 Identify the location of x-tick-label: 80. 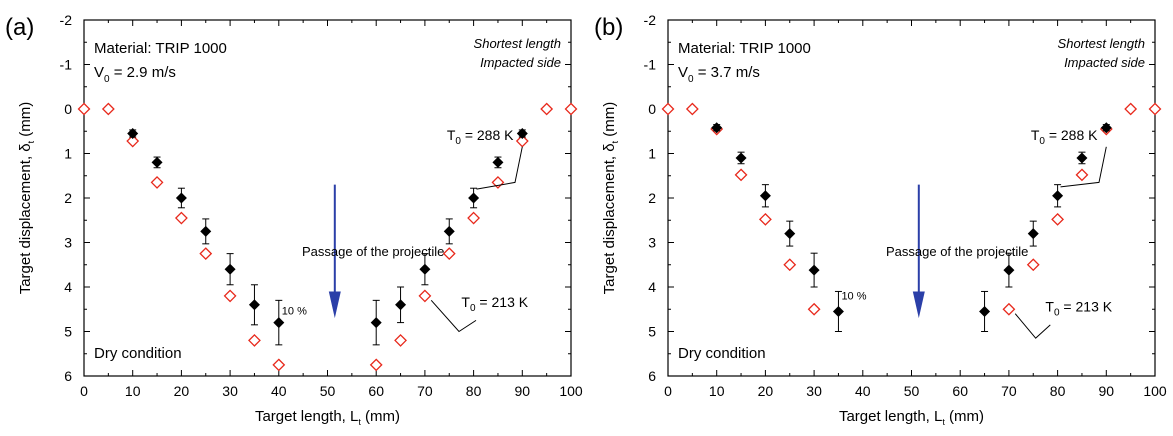
(474, 391).